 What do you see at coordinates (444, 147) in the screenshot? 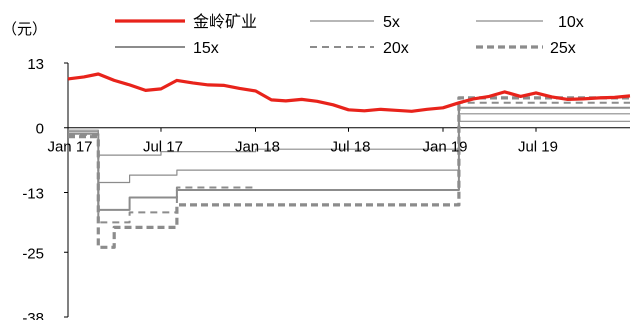
I see `x-tick-label: Jan 19` at bounding box center [444, 147].